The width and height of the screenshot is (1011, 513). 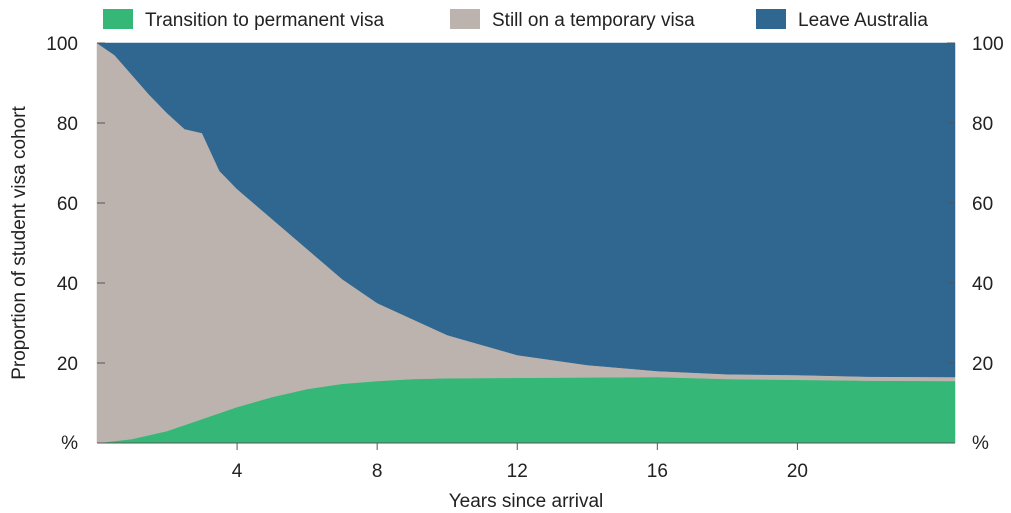 I want to click on legend-swatch-transition-to-permanent-visa, so click(x=118, y=19).